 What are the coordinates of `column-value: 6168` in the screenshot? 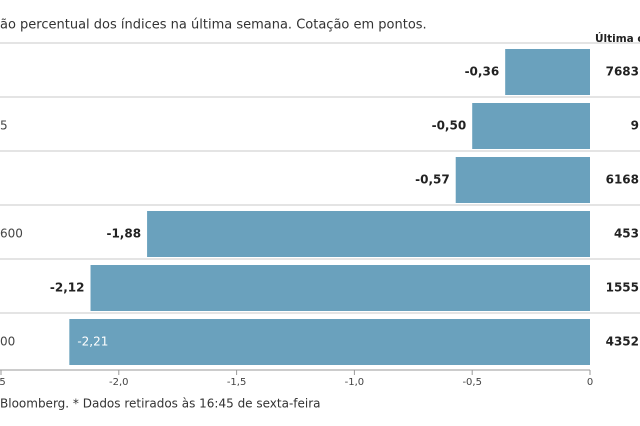 It's located at (622, 180).